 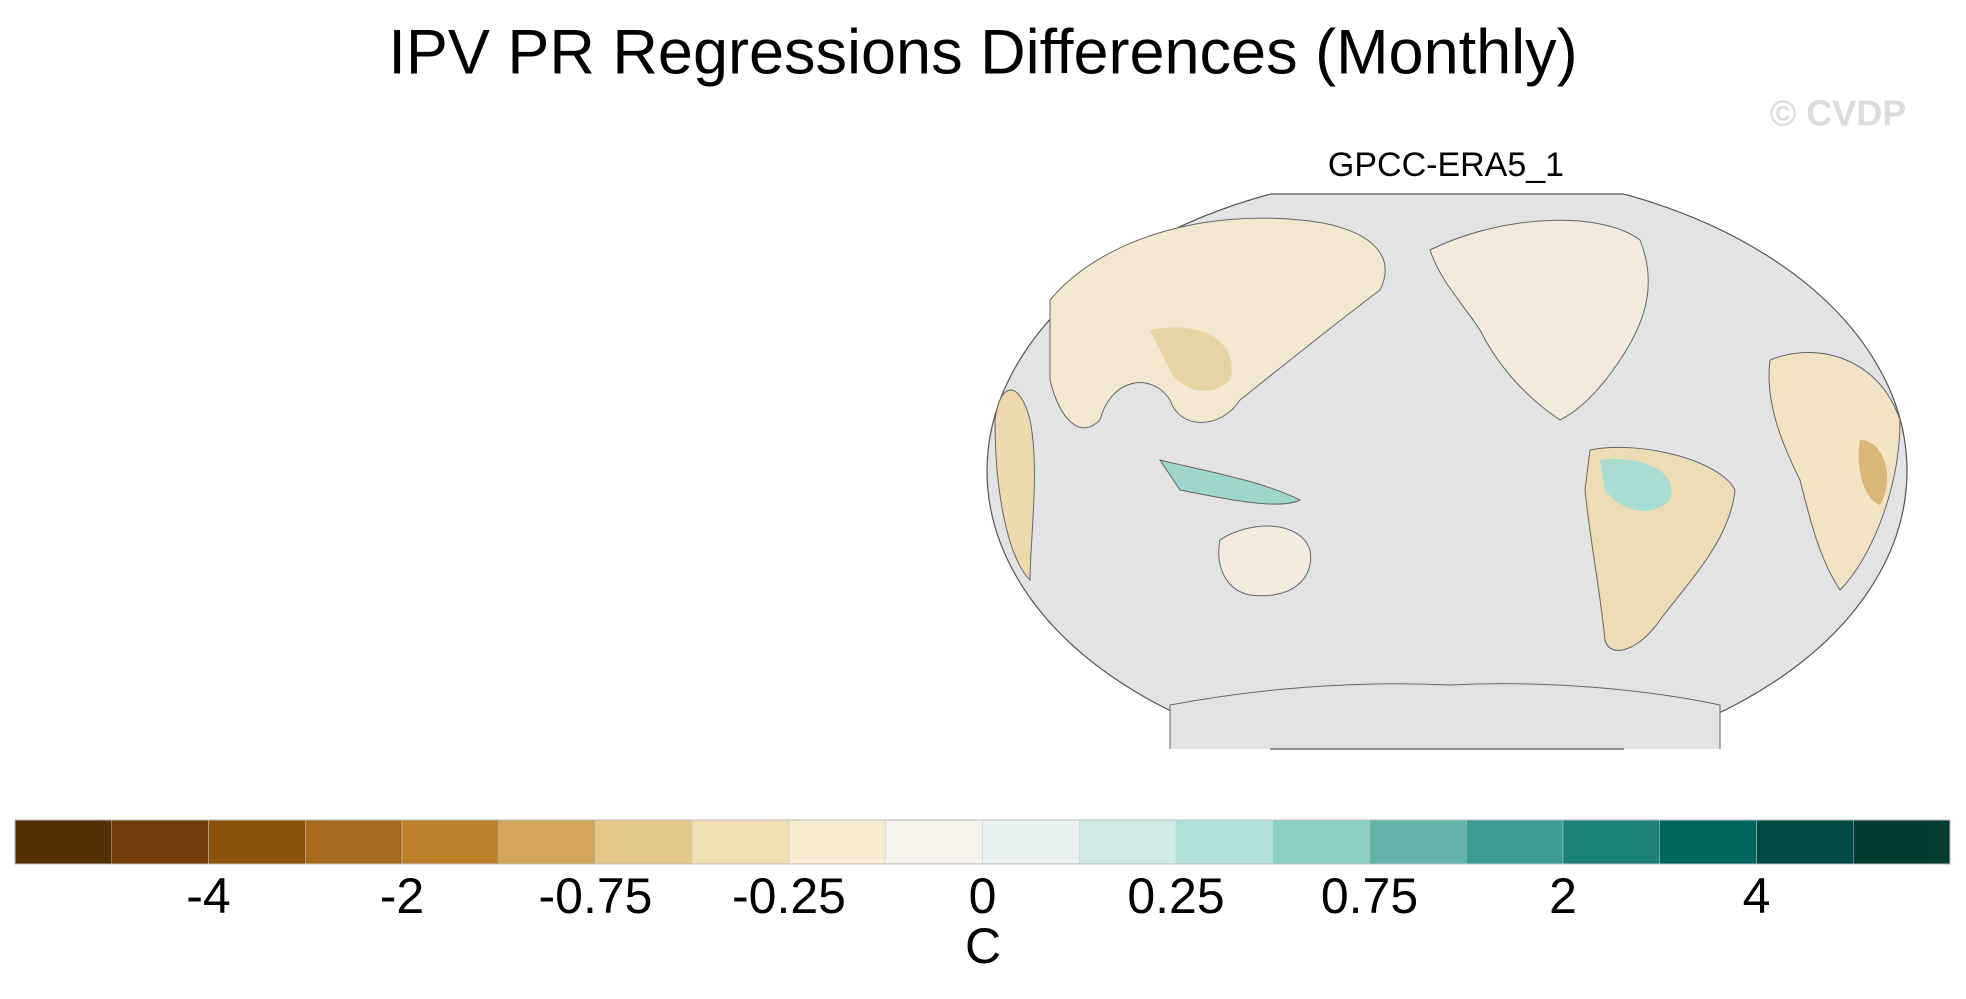 What do you see at coordinates (982, 53) in the screenshot?
I see `figure-title: IPV PR Regressions Differences (Monthly)` at bounding box center [982, 53].